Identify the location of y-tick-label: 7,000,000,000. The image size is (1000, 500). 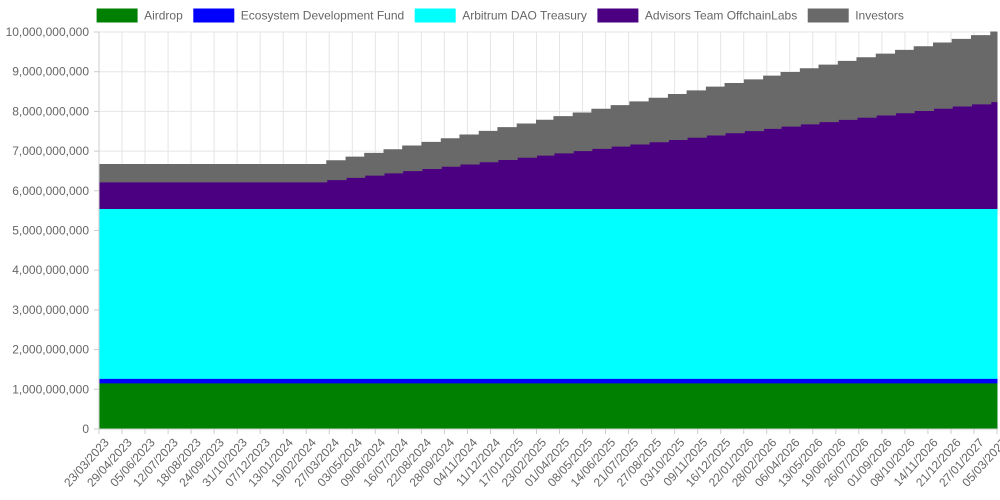
(50, 151).